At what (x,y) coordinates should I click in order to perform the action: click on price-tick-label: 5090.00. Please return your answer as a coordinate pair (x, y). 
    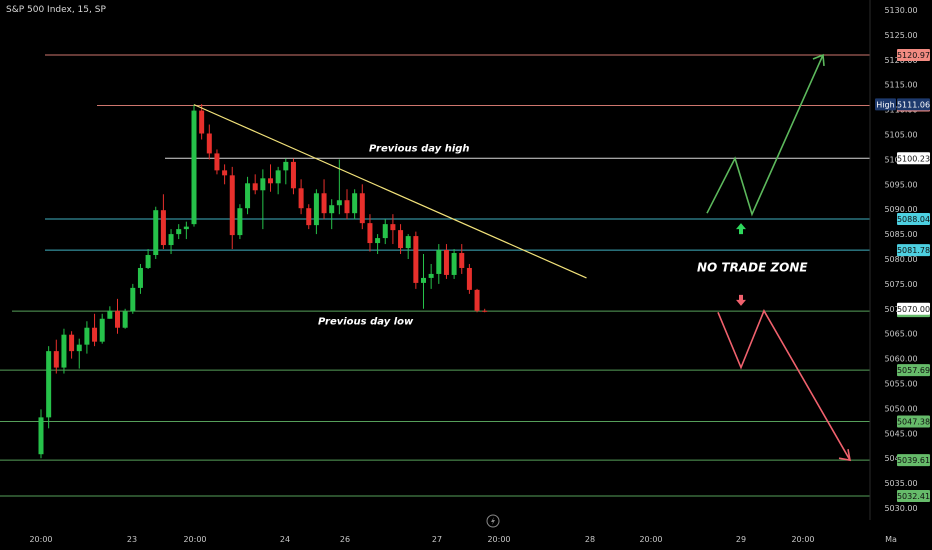
    Looking at the image, I should click on (900, 209).